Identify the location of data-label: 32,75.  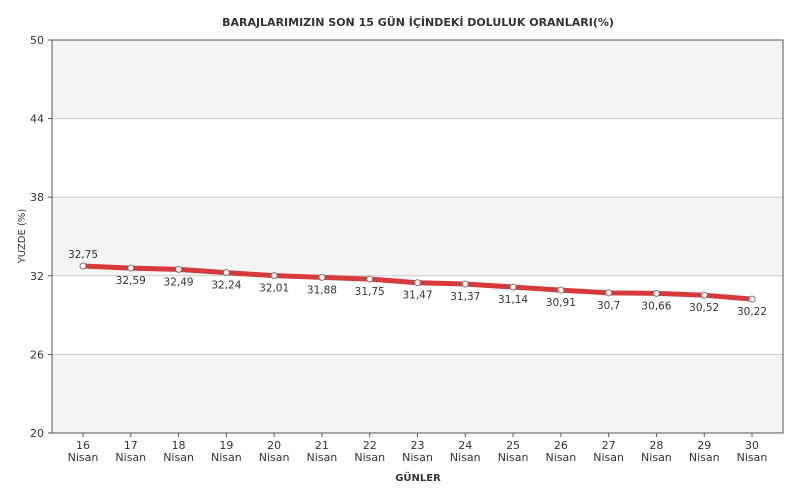
(83, 255).